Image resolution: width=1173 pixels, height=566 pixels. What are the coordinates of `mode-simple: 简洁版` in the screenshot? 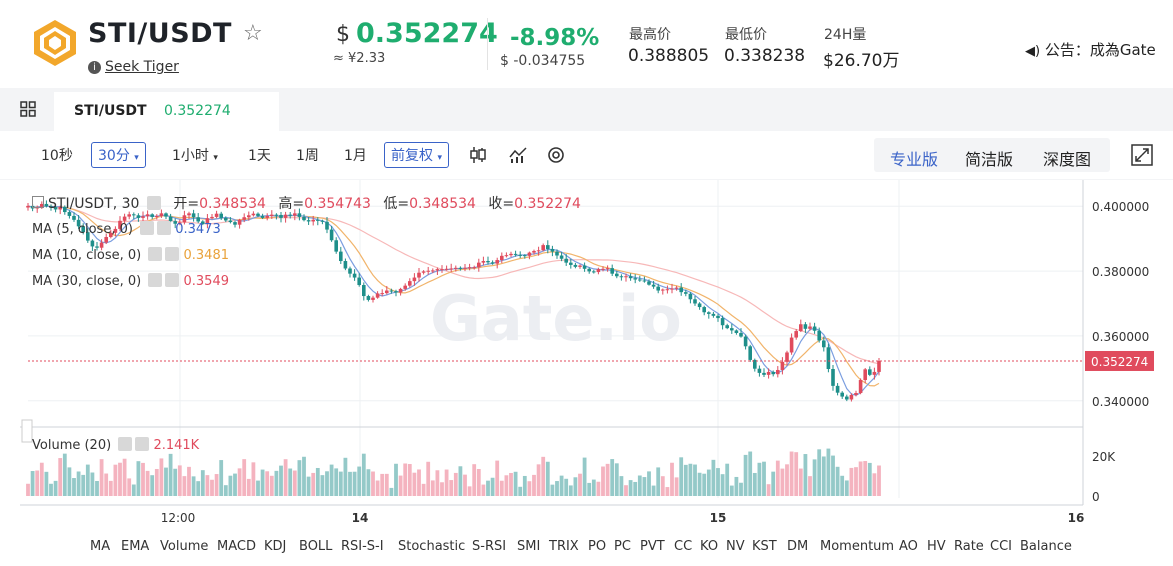 It's located at (989, 159).